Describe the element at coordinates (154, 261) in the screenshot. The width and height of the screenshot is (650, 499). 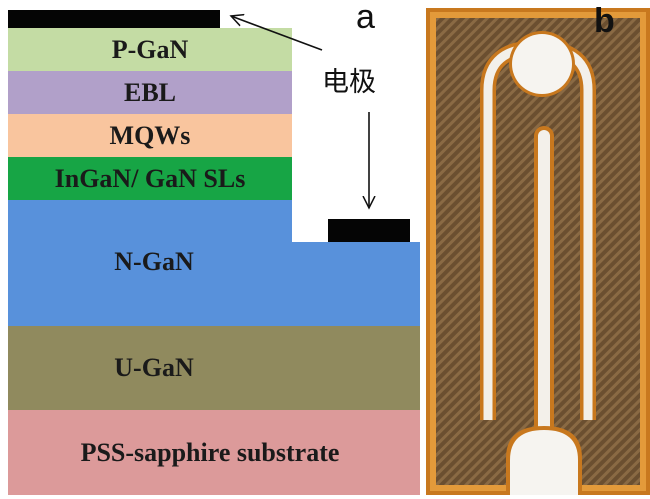
I see `layer-n-gan-label: N-GaN` at that location.